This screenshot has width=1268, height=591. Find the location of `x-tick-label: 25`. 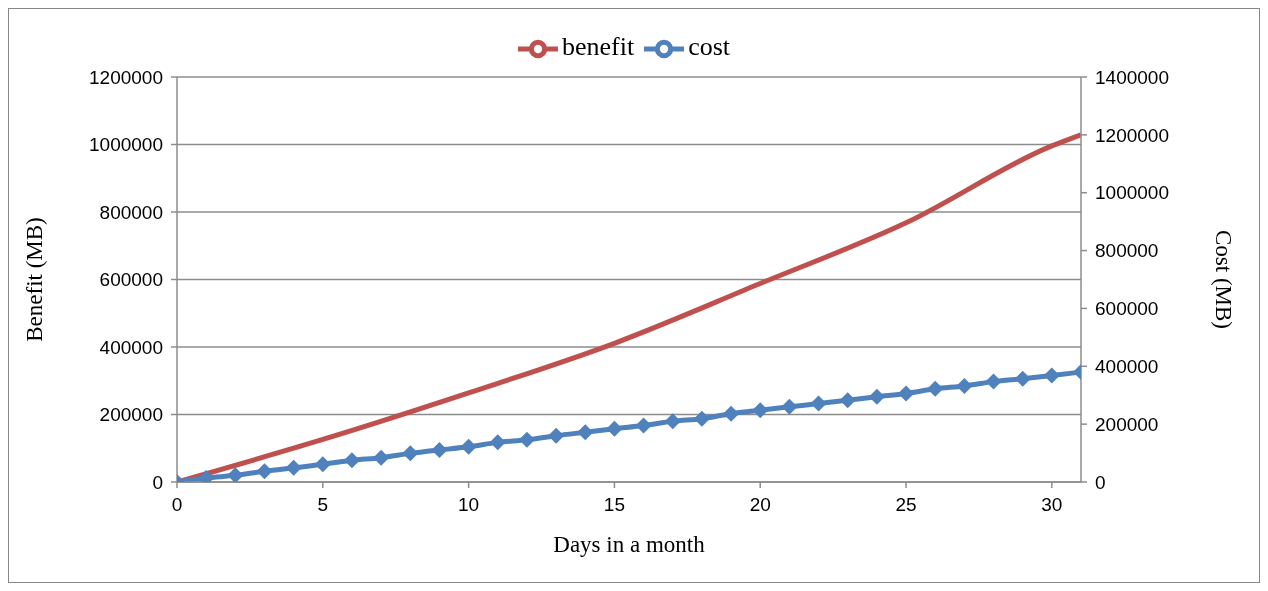

x-tick-label: 25 is located at coordinates (906, 505).